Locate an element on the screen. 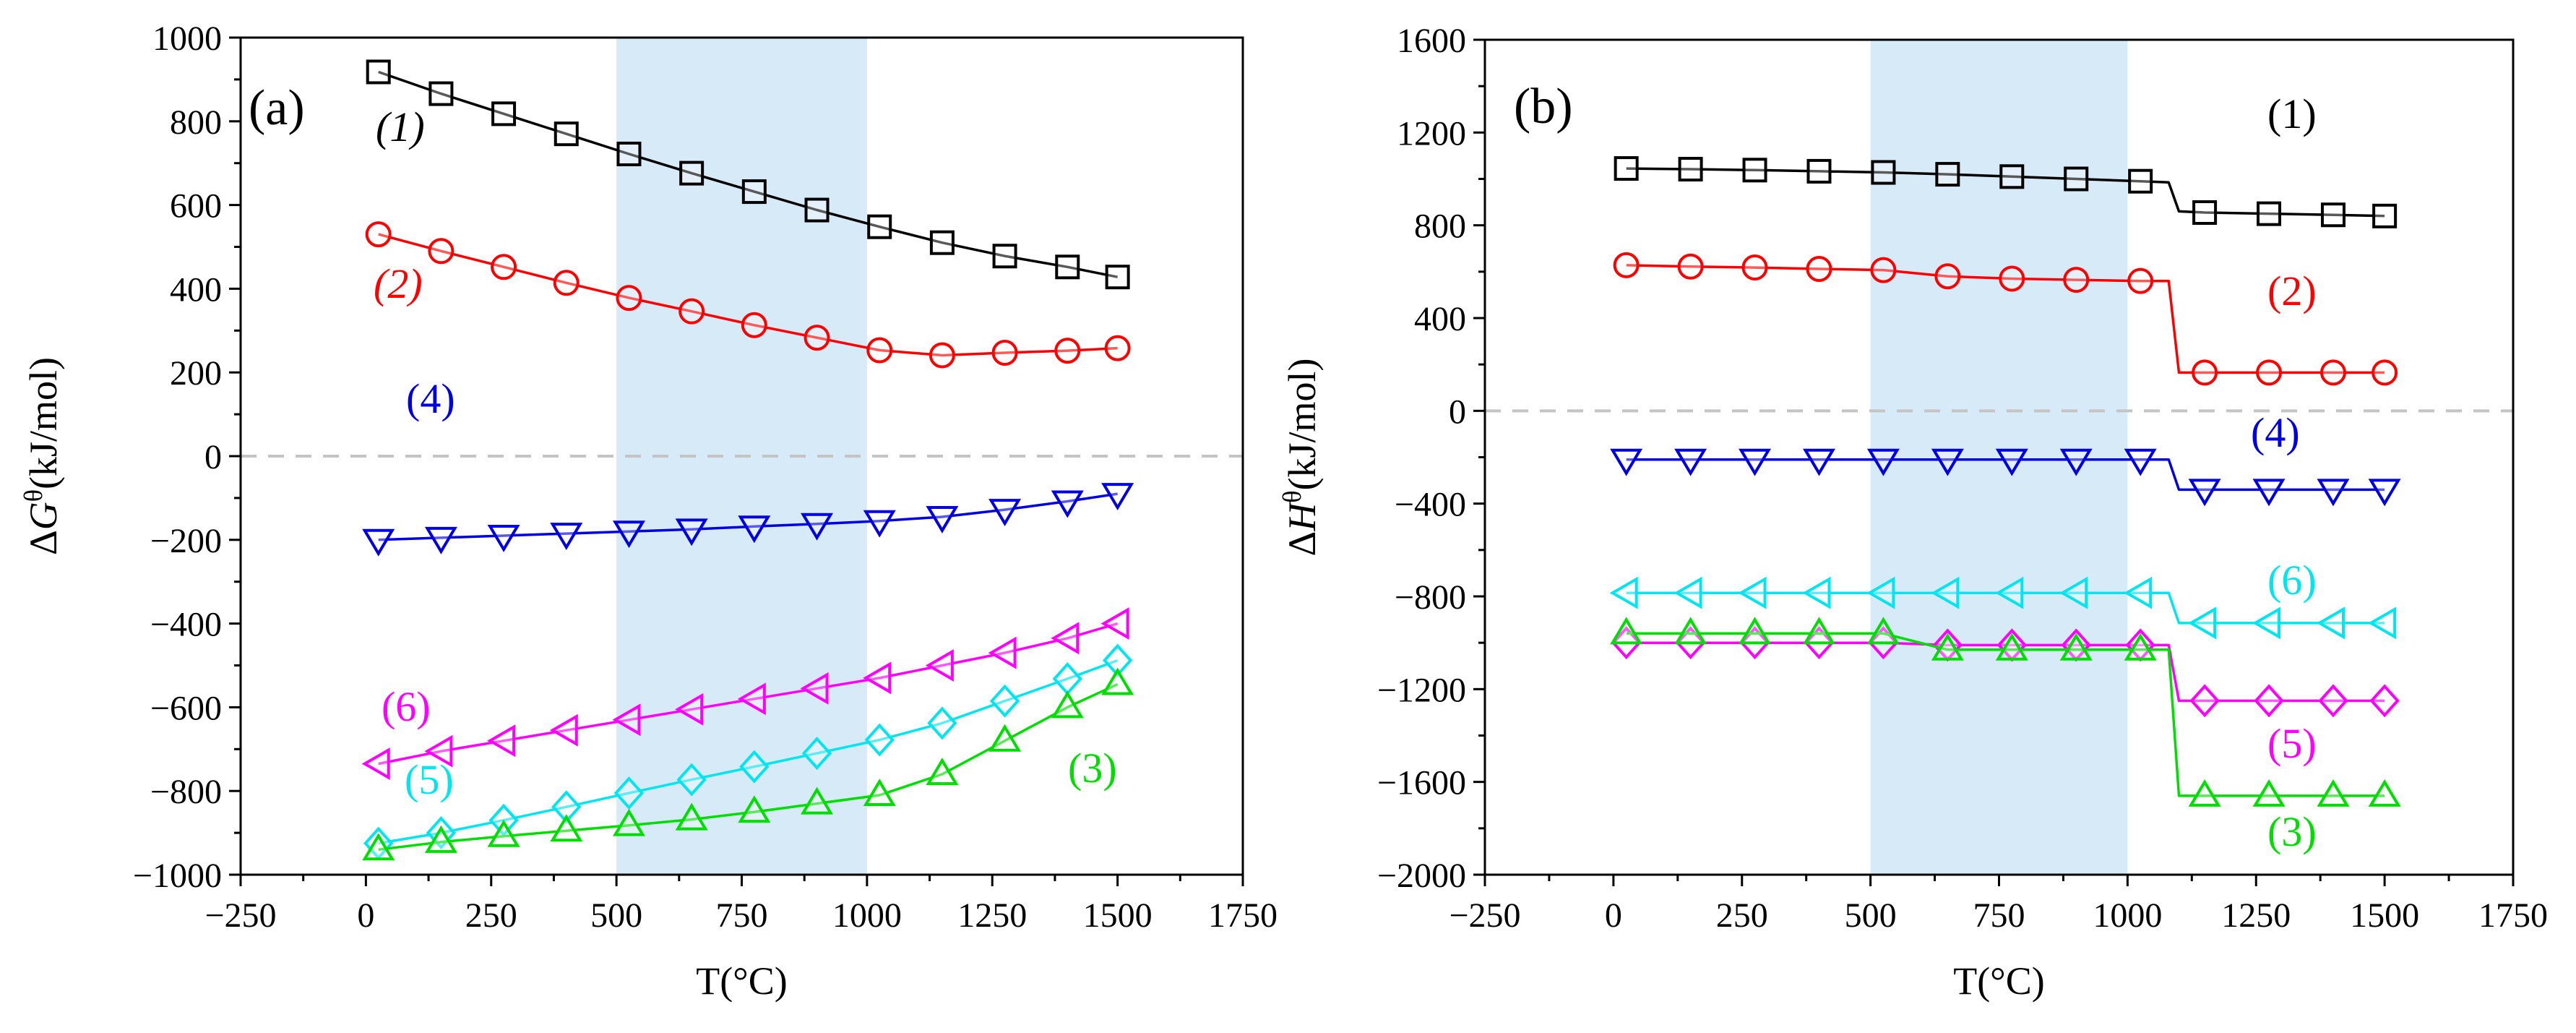 The width and height of the screenshot is (2576, 1033). y-tick-label: 400 is located at coordinates (1440, 319).